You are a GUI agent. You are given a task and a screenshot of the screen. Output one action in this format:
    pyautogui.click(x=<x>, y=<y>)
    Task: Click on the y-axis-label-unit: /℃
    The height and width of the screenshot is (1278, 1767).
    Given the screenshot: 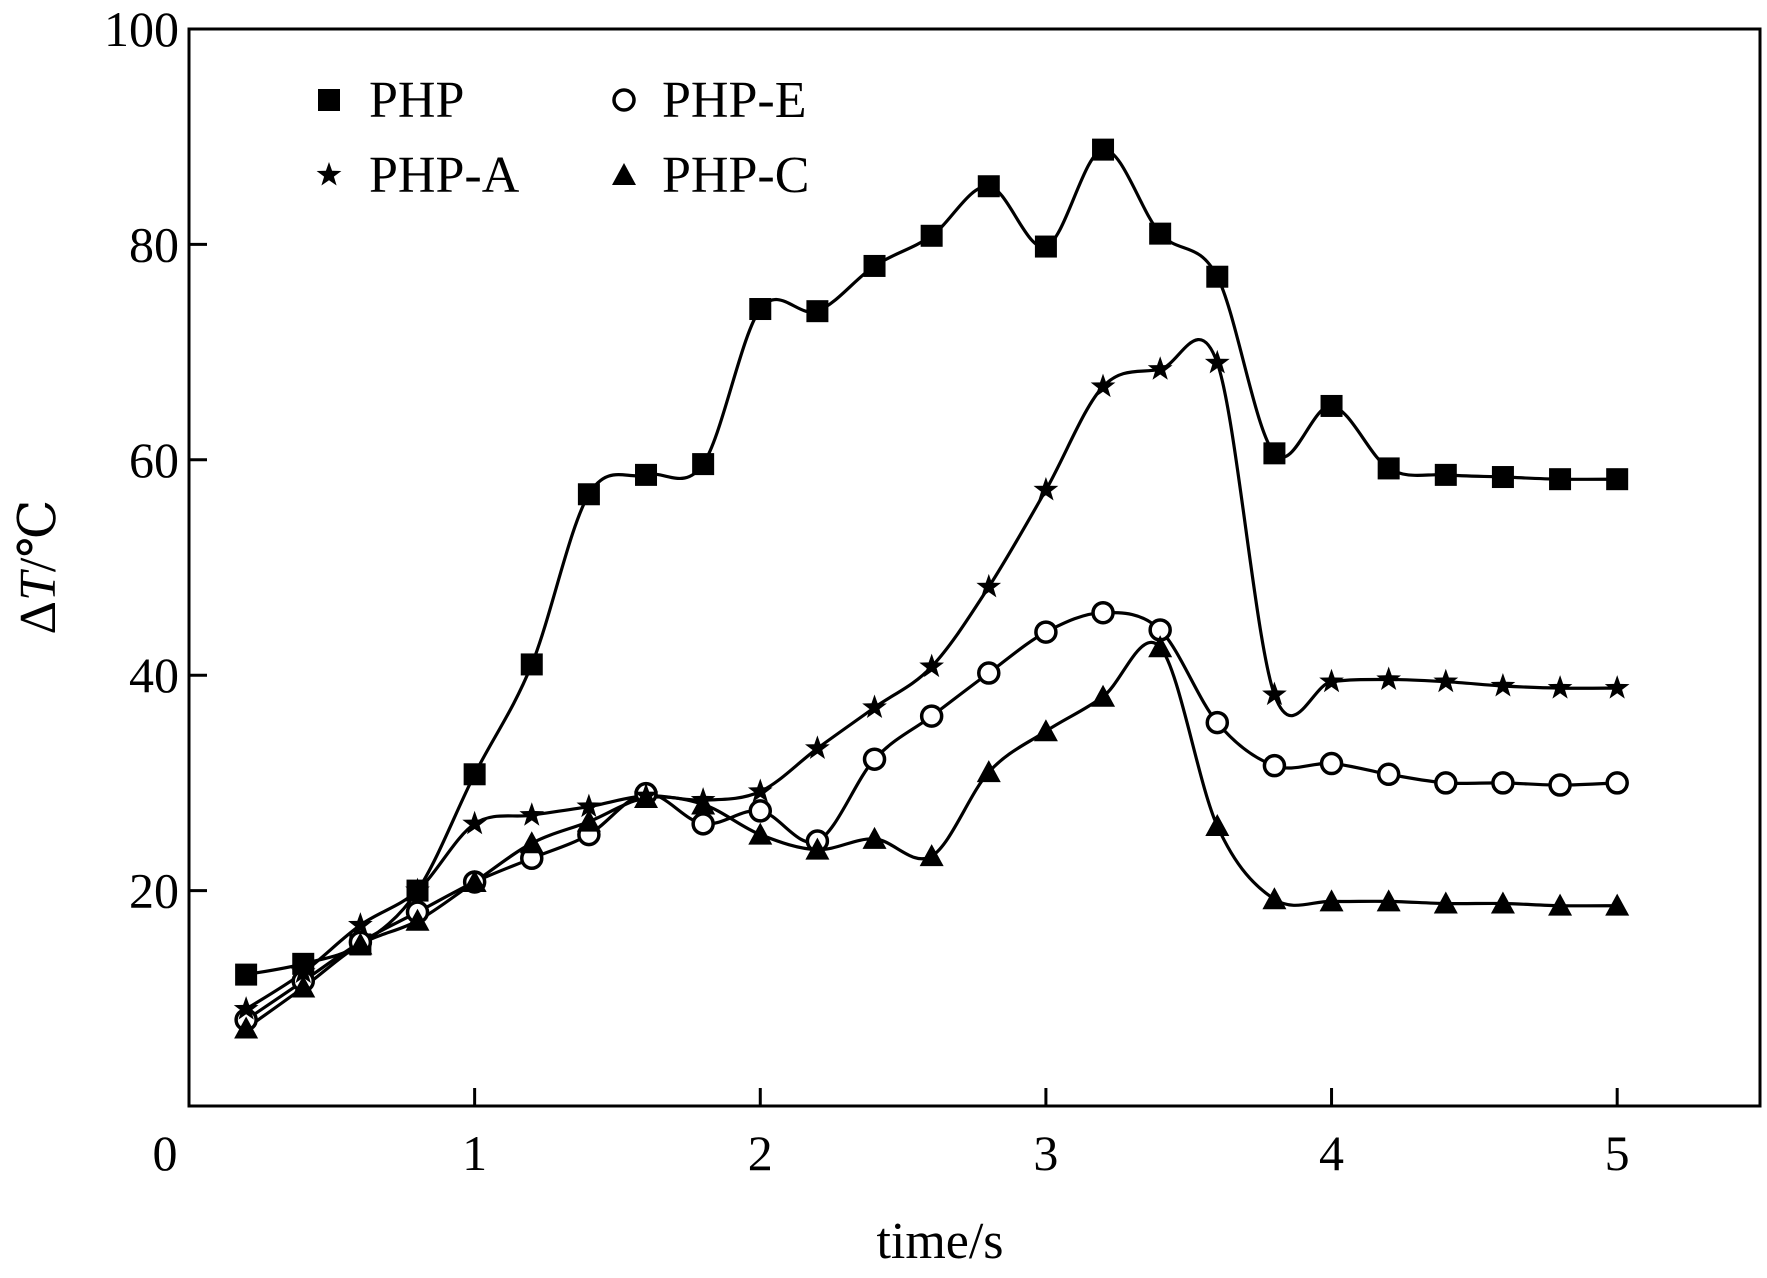 What is the action you would take?
    pyautogui.click(x=38, y=536)
    